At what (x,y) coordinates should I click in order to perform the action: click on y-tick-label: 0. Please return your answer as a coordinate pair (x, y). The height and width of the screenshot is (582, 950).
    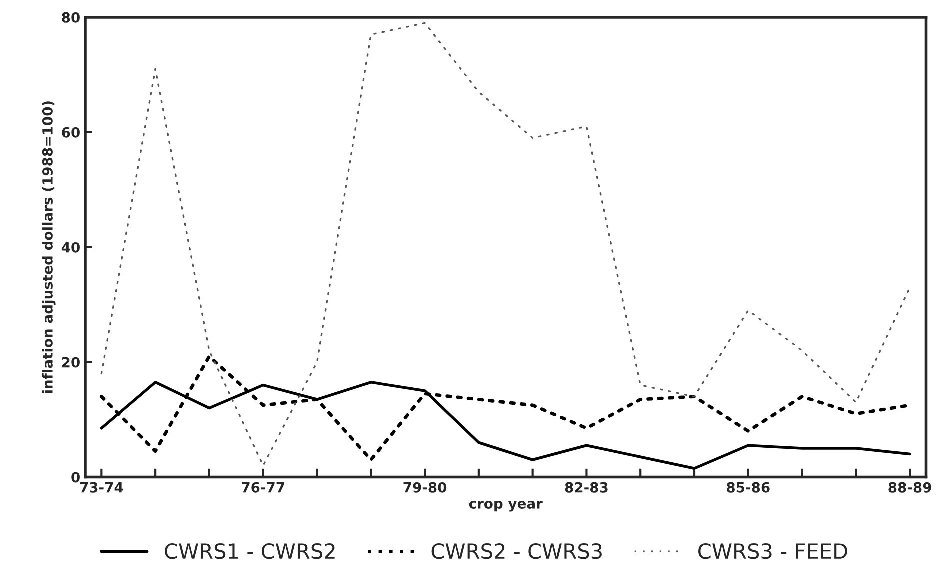
    Looking at the image, I should click on (76, 477).